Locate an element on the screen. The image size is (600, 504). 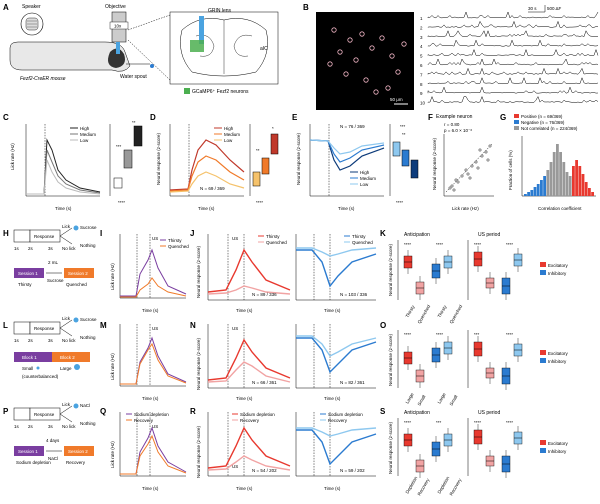
legend-depletion: Sodium depletion is located at coordinates (151, 414).